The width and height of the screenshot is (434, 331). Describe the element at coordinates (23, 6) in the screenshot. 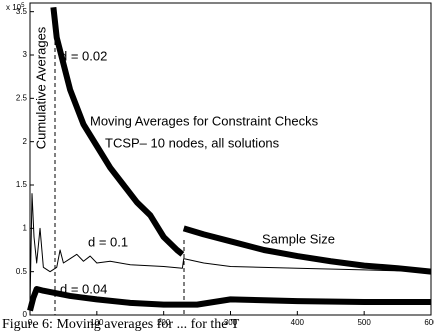

I see `y-scale-exponent: 5` at that location.